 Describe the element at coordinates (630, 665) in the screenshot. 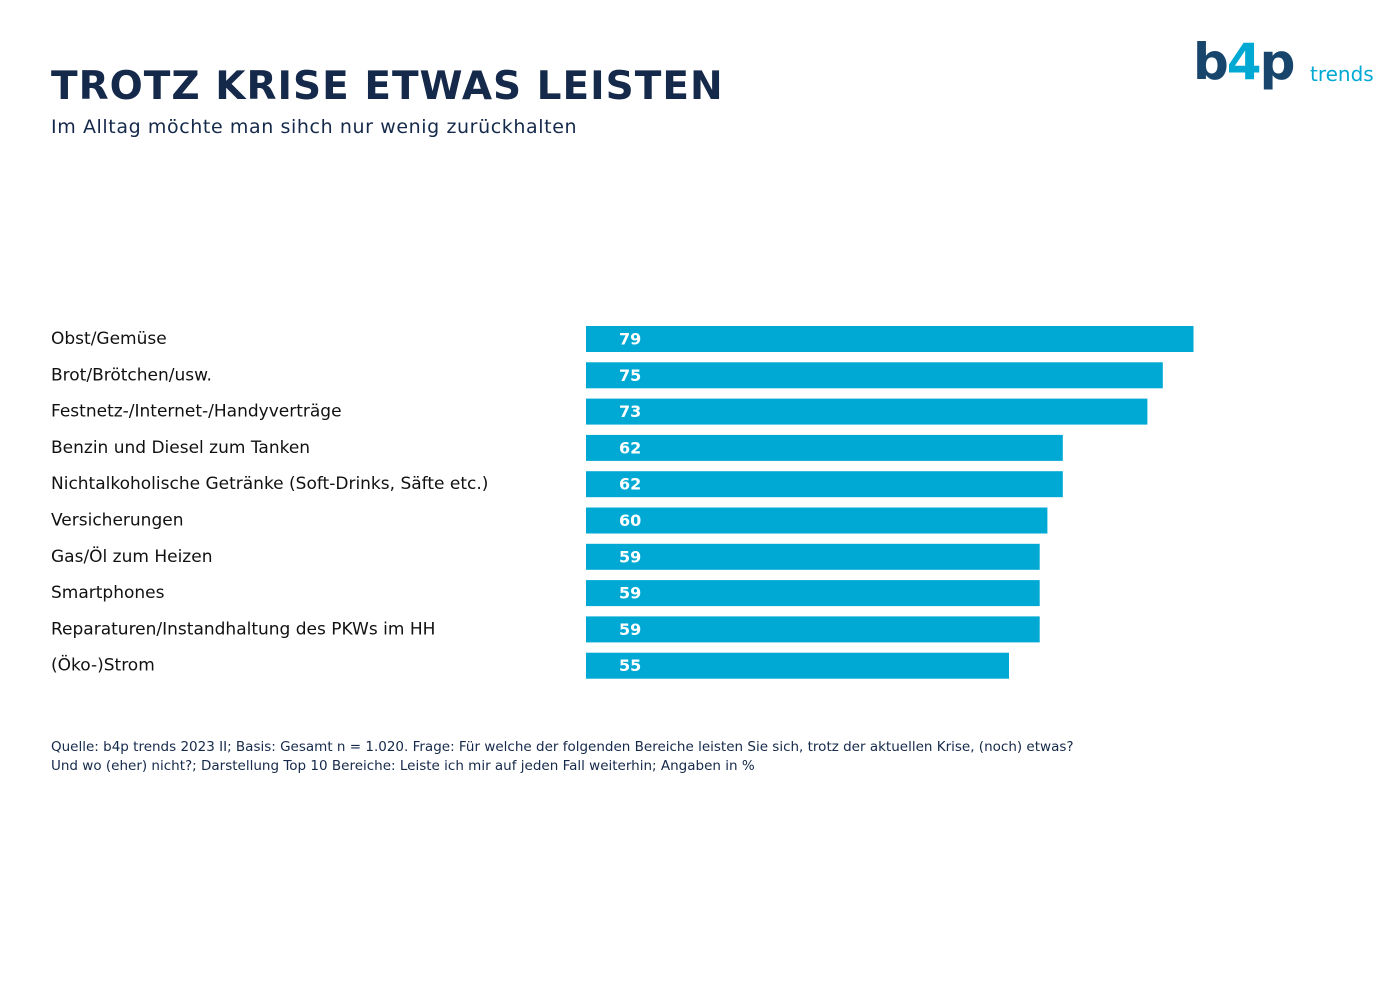

I see `bar-value-label: 55` at that location.